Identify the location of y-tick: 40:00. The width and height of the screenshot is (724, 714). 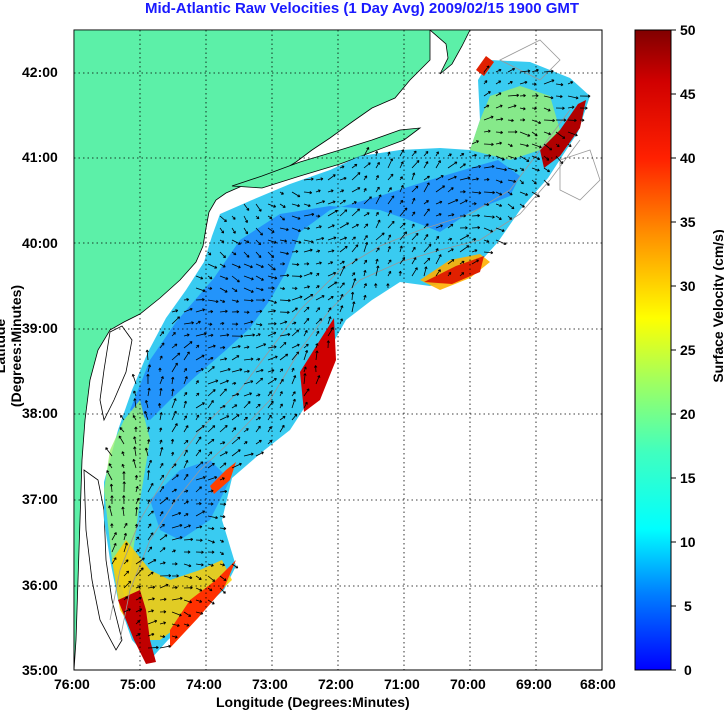
(40, 243).